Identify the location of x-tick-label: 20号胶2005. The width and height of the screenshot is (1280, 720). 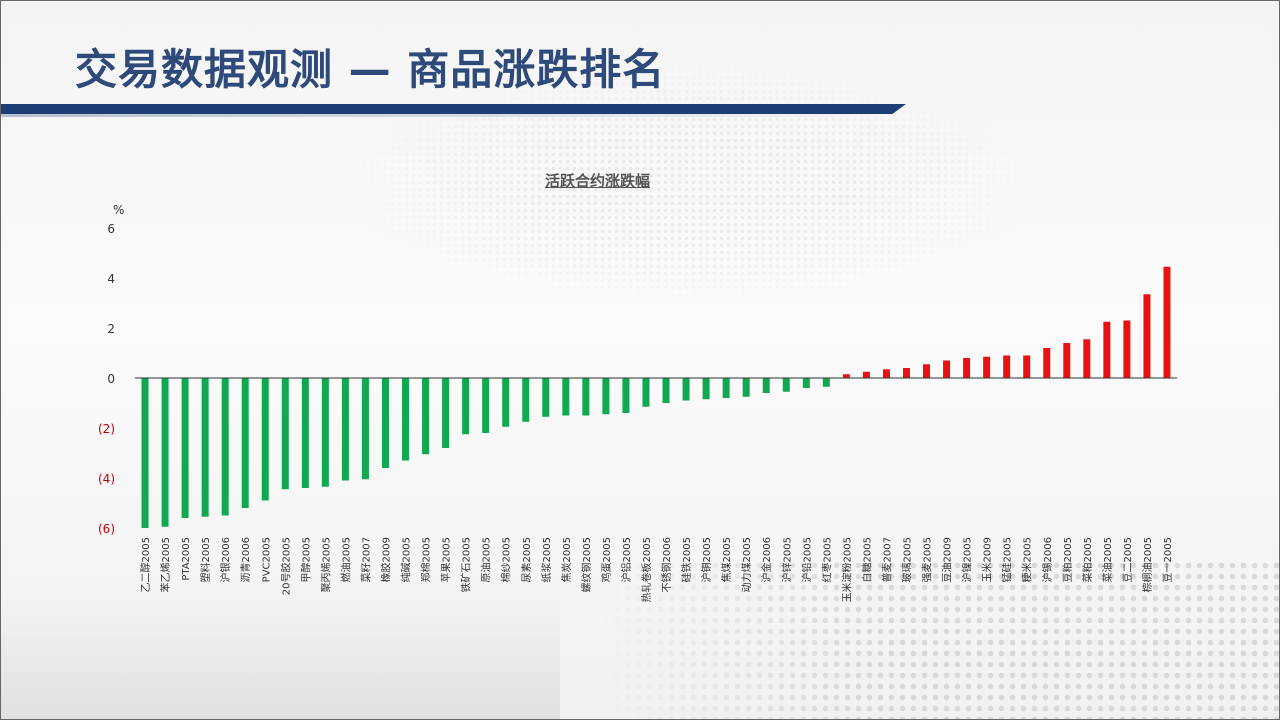
(285, 566).